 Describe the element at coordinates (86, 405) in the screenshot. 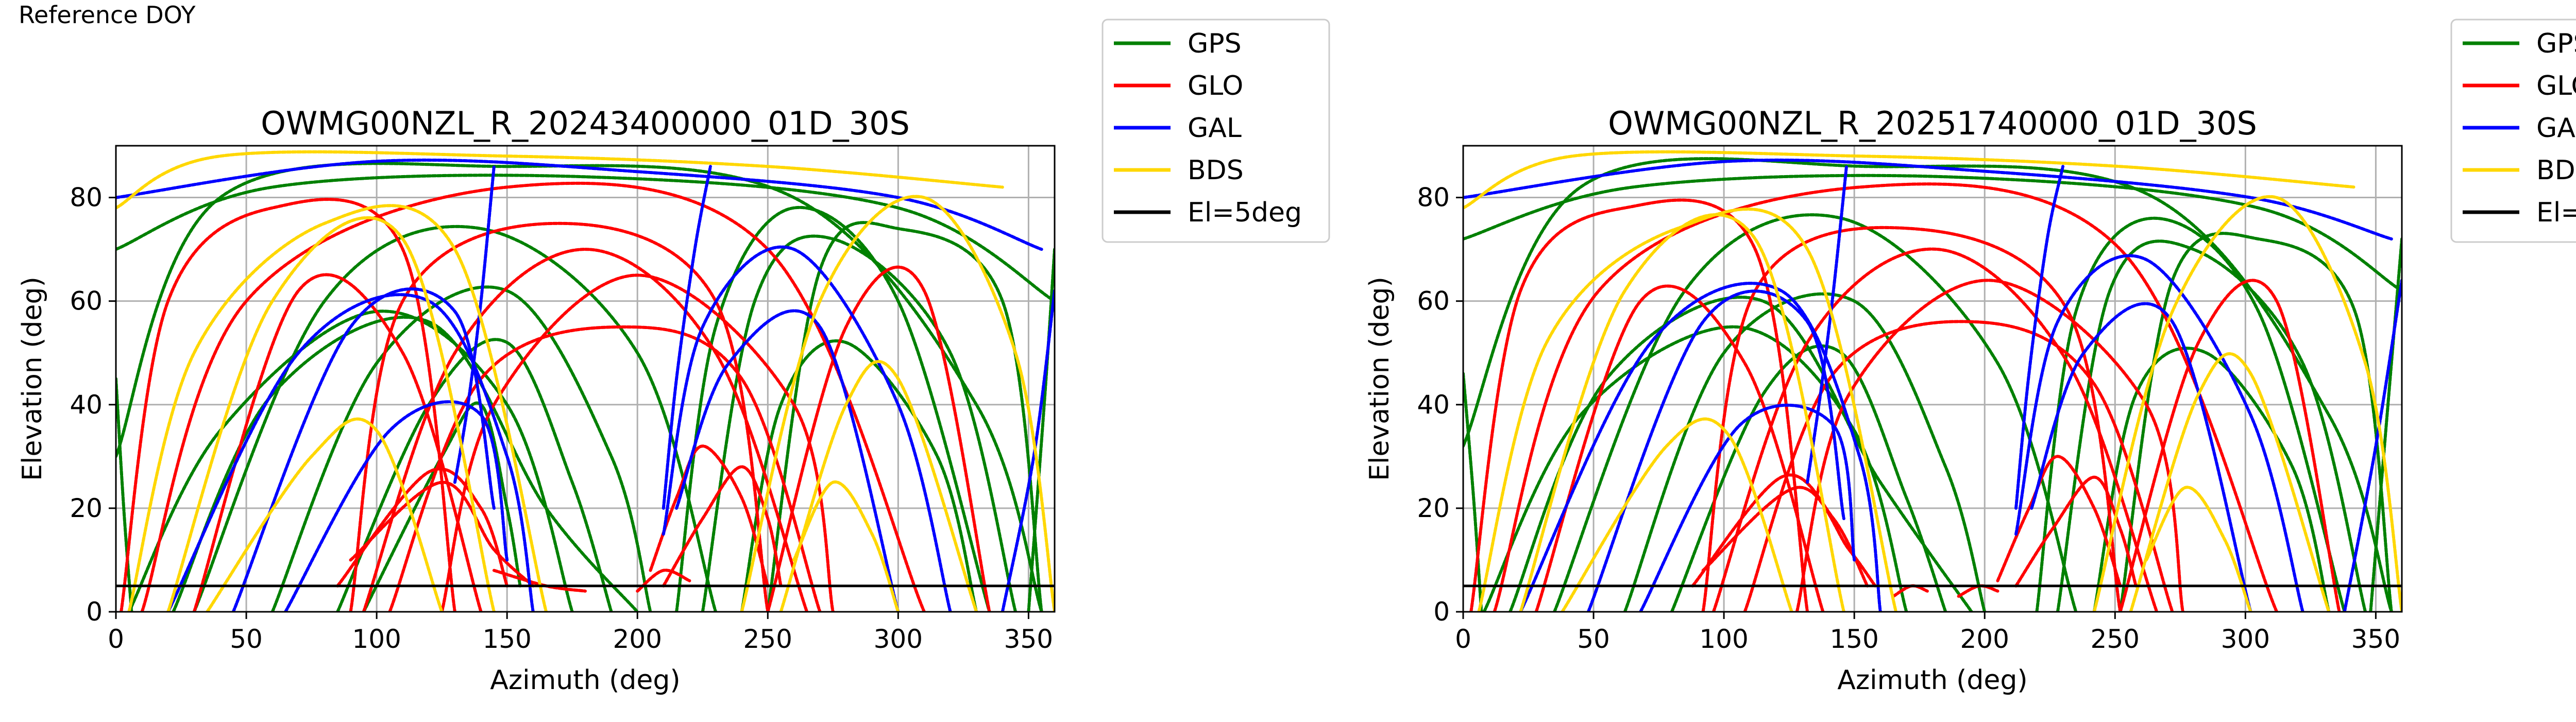

I see `y-tick-label: 40` at that location.